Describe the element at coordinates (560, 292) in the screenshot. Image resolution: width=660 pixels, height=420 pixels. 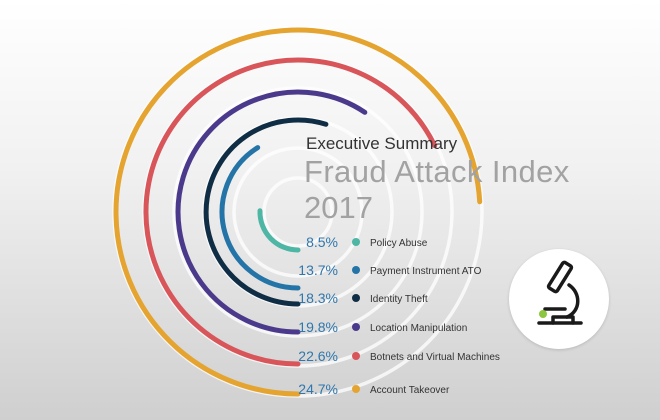
I see `microscope-icon` at that location.